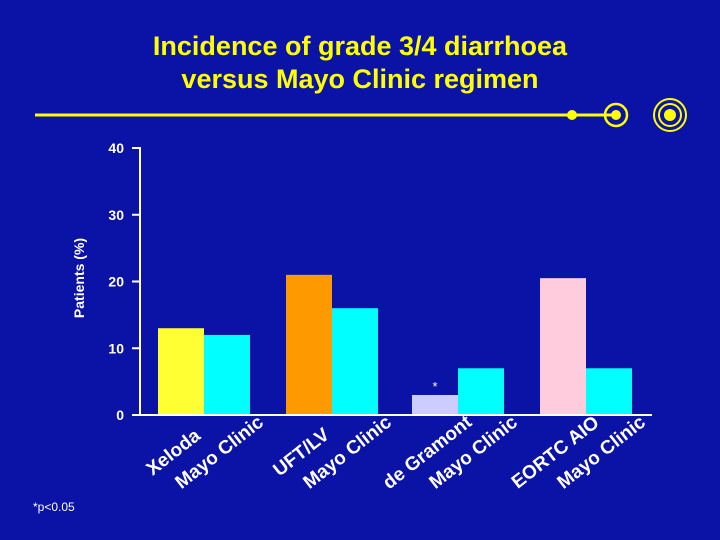  Describe the element at coordinates (116, 148) in the screenshot. I see `y-tick-label: 40` at that location.